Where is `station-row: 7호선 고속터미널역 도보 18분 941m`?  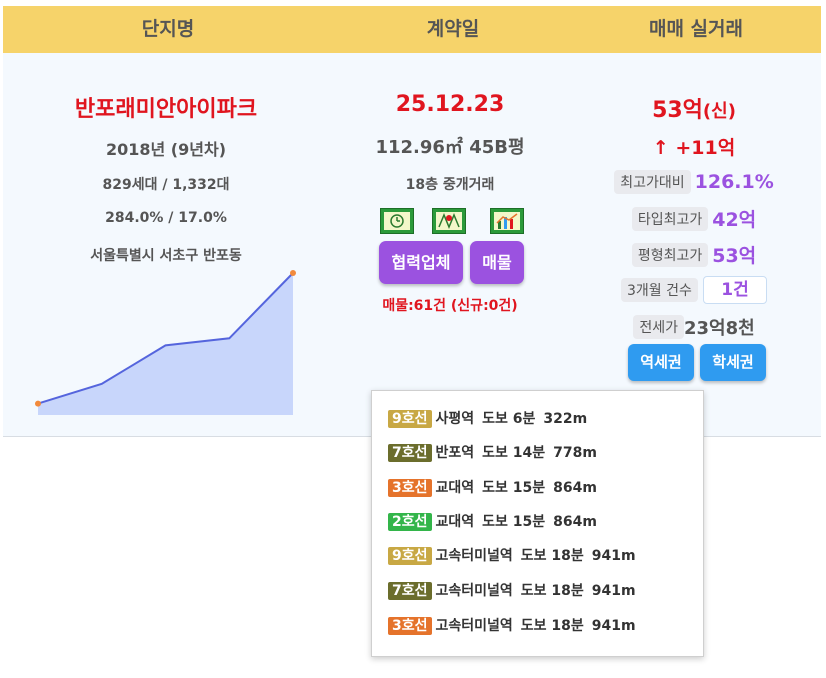 station-row: 7호선 고속터미널역 도보 18분 941m is located at coordinates (512, 591).